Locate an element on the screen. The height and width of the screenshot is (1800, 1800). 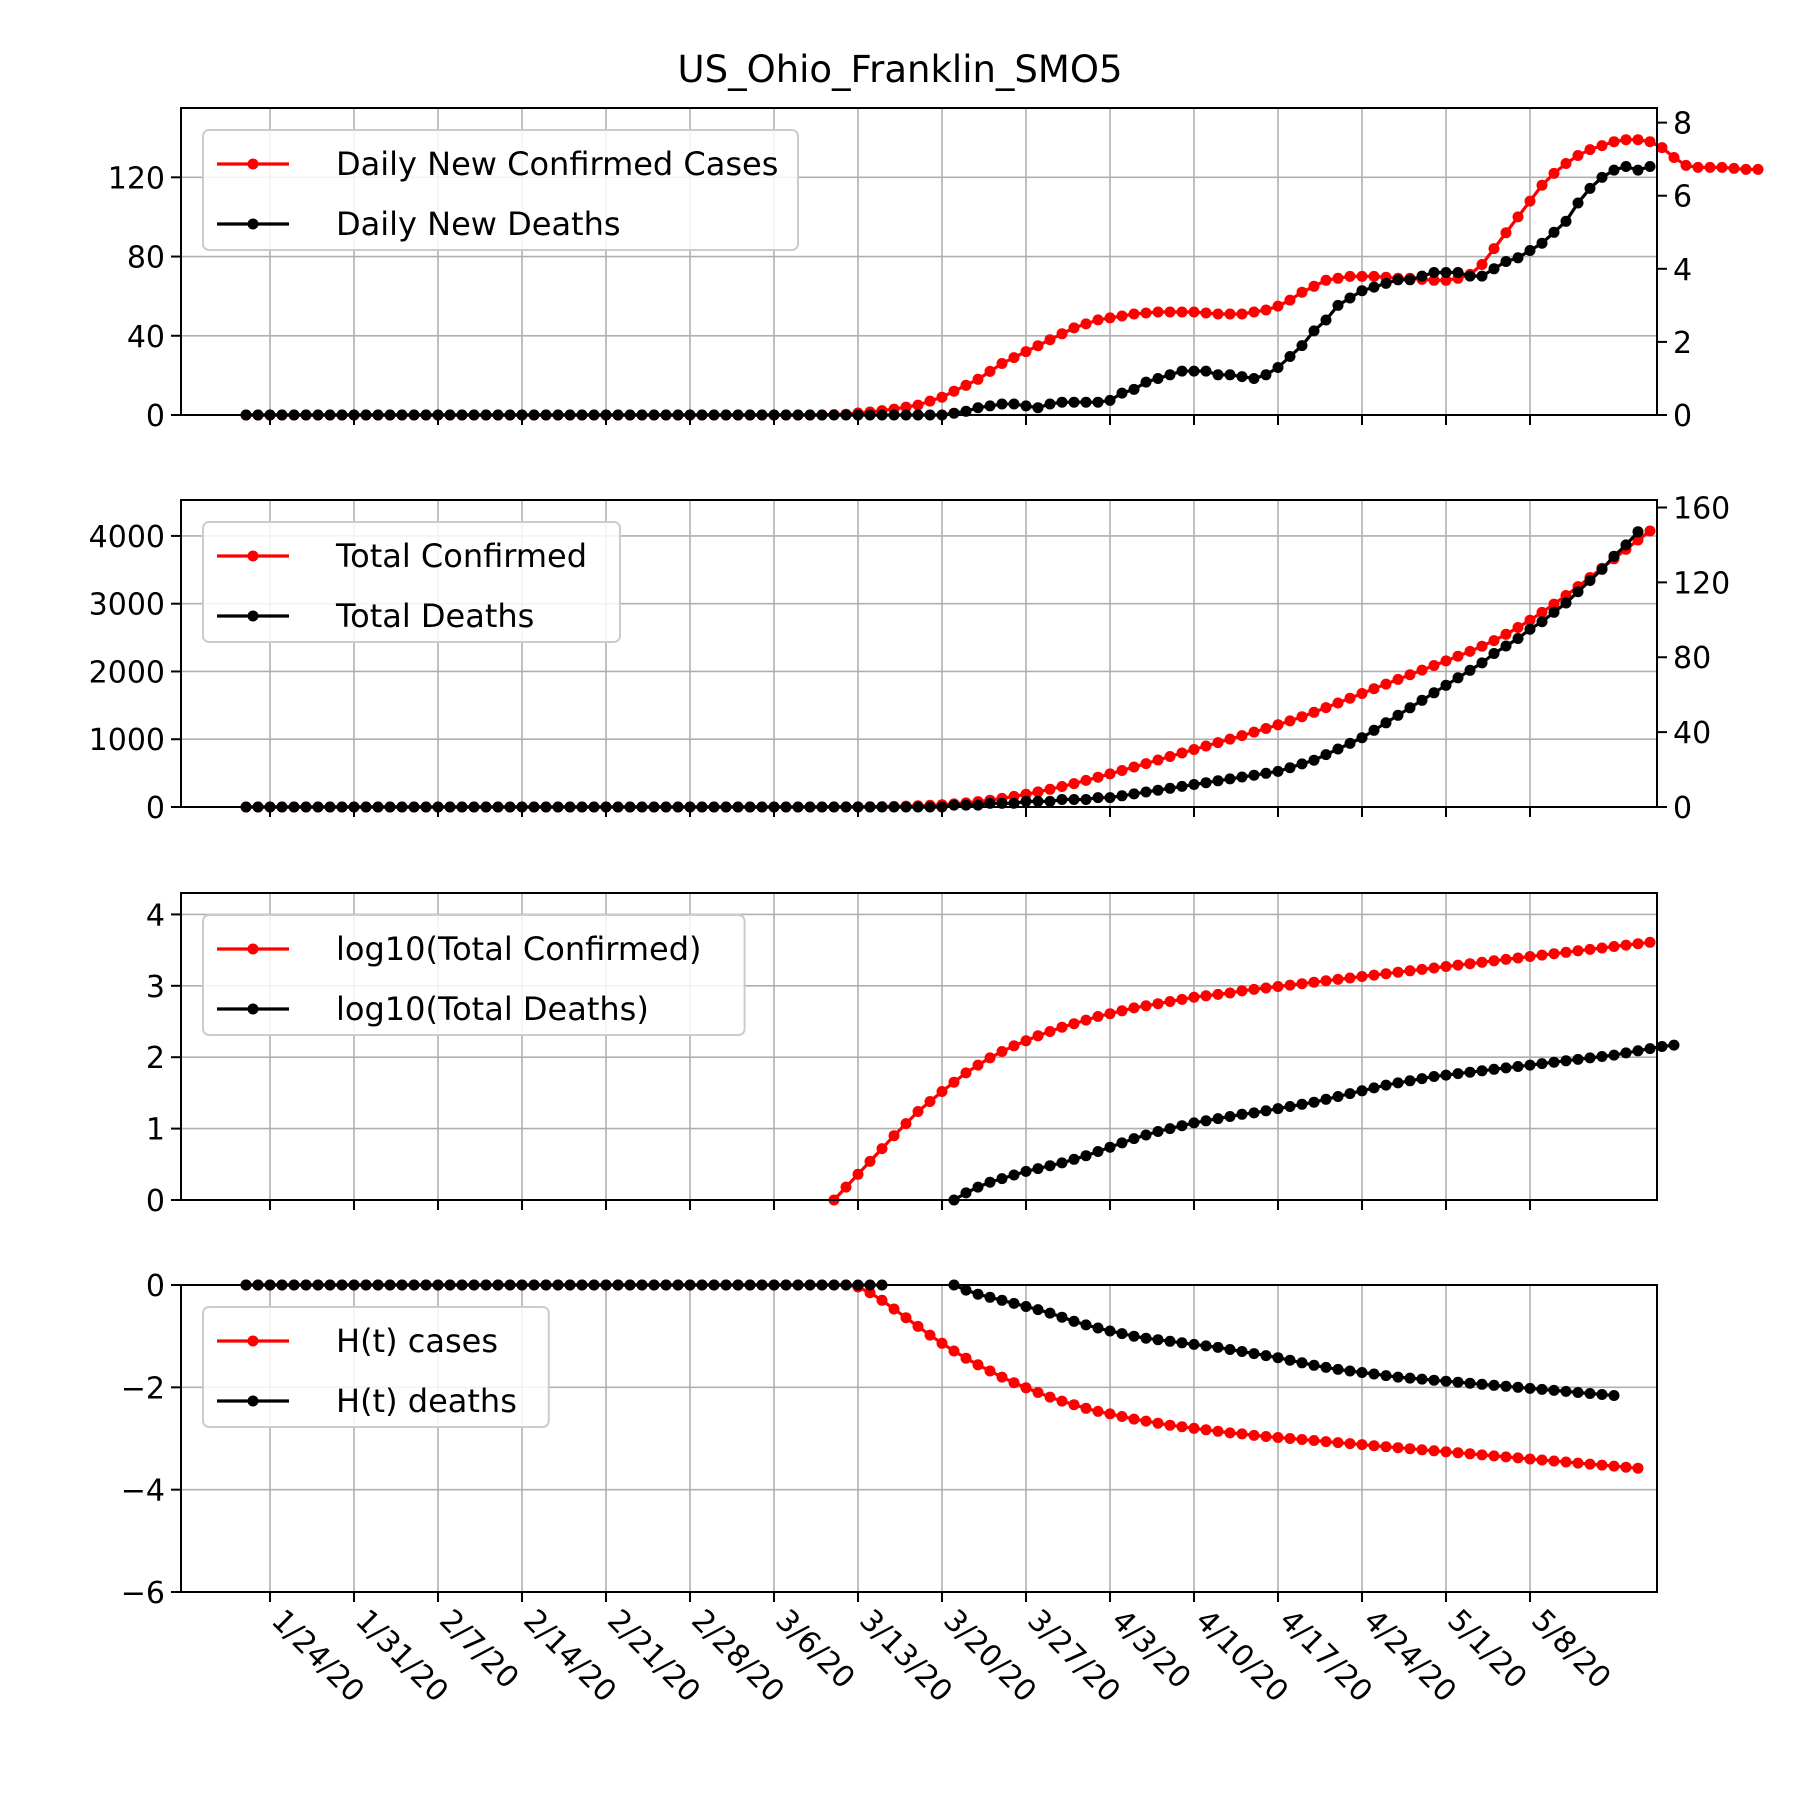
x-tick-label: 4/10/20 is located at coordinates (1241, 1656).